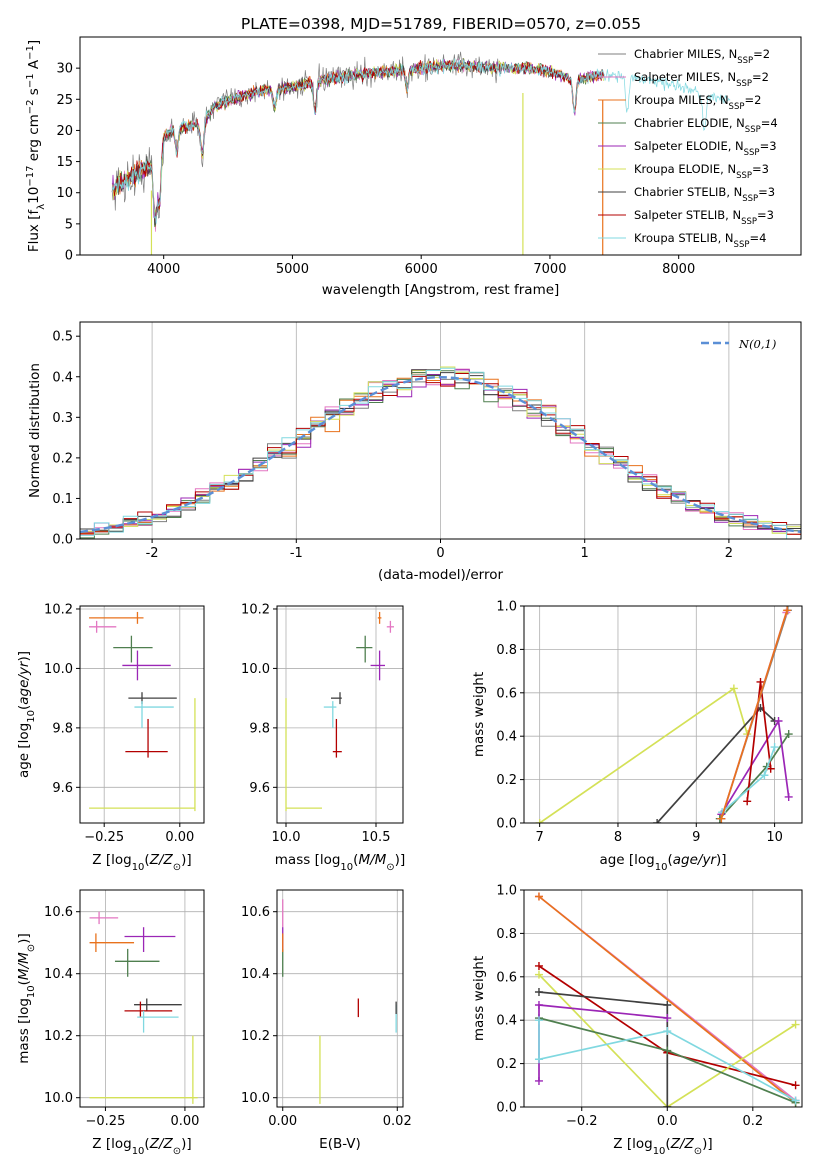  Describe the element at coordinates (421, 269) in the screenshot. I see `x-tick-label: 6000` at that location.